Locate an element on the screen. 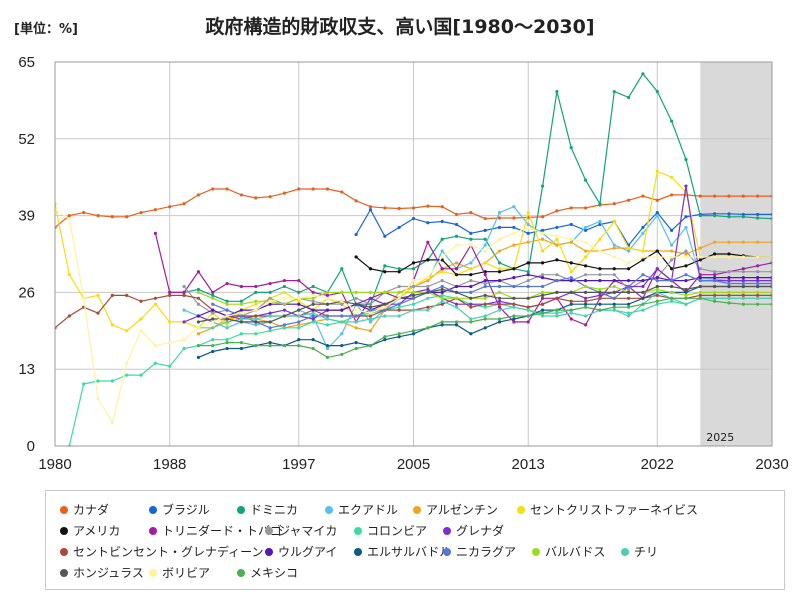 Image resolution: width=800 pixels, height=600 pixels. x-tick-label: 2005 is located at coordinates (413, 464).